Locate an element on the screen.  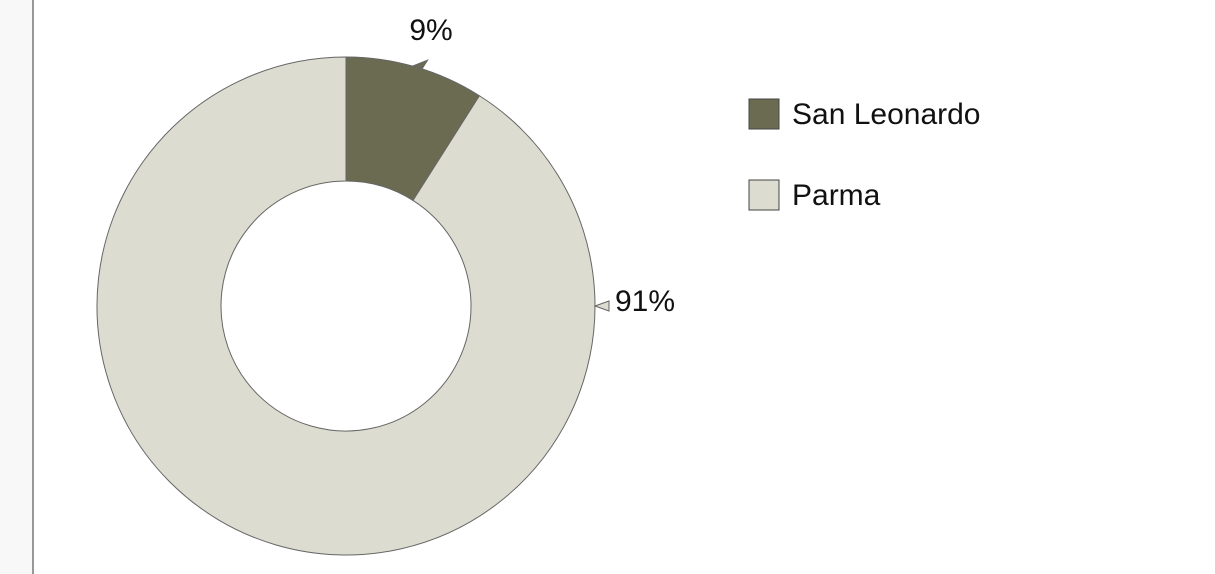
data-label: 91% is located at coordinates (645, 301).